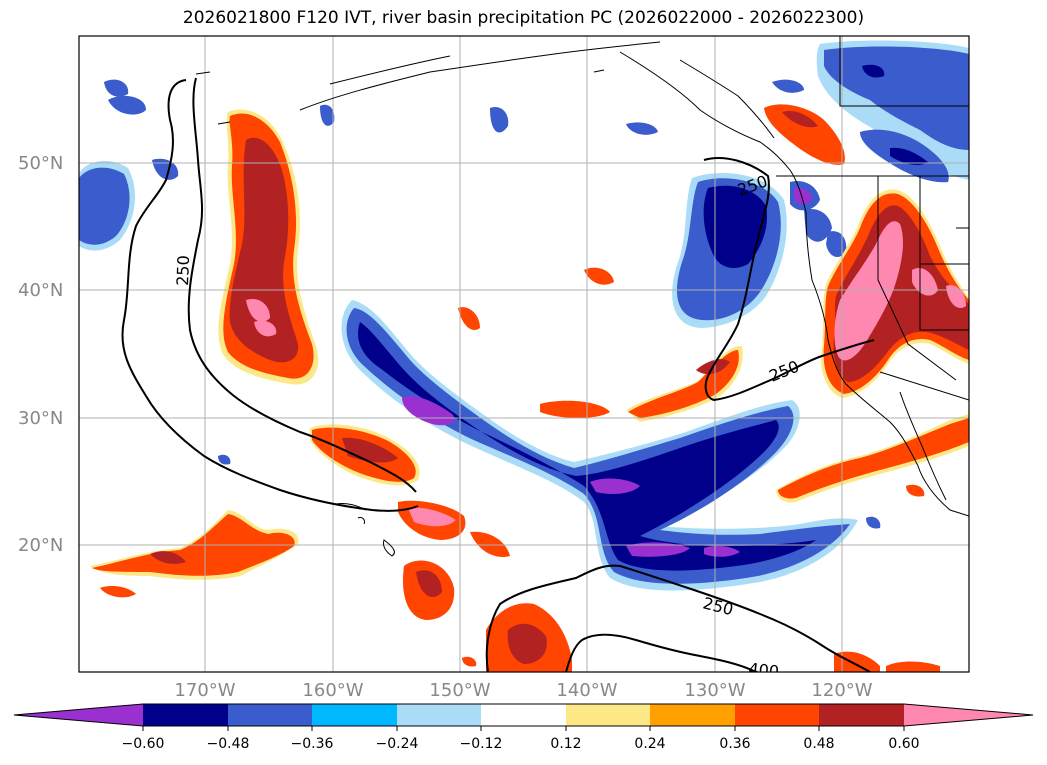 The height and width of the screenshot is (765, 1047). I want to click on lat-label: 40°N, so click(41, 290).